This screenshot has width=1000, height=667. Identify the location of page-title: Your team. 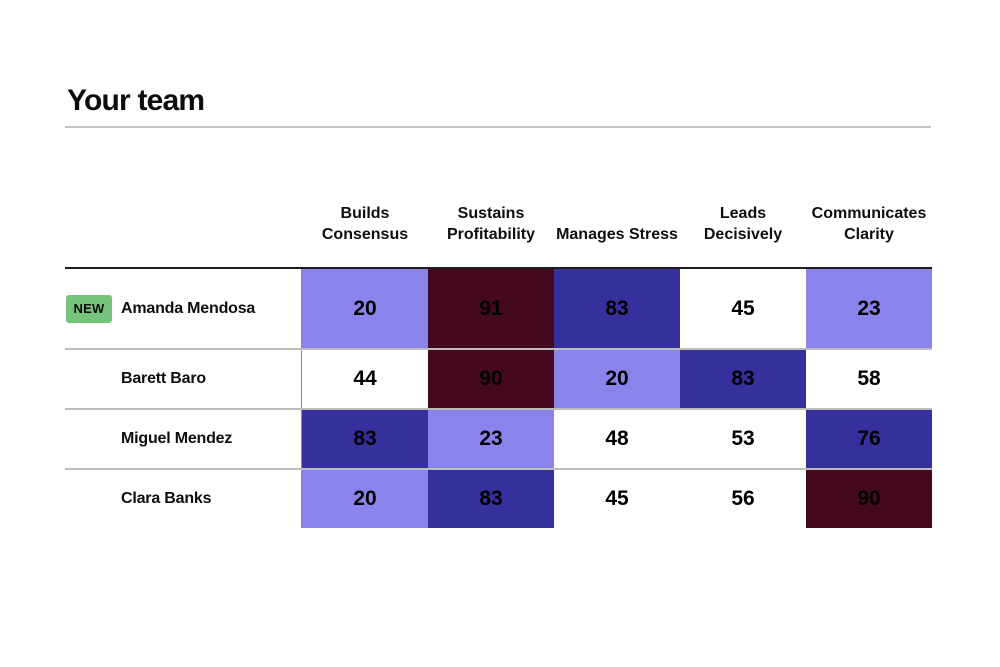
(136, 100).